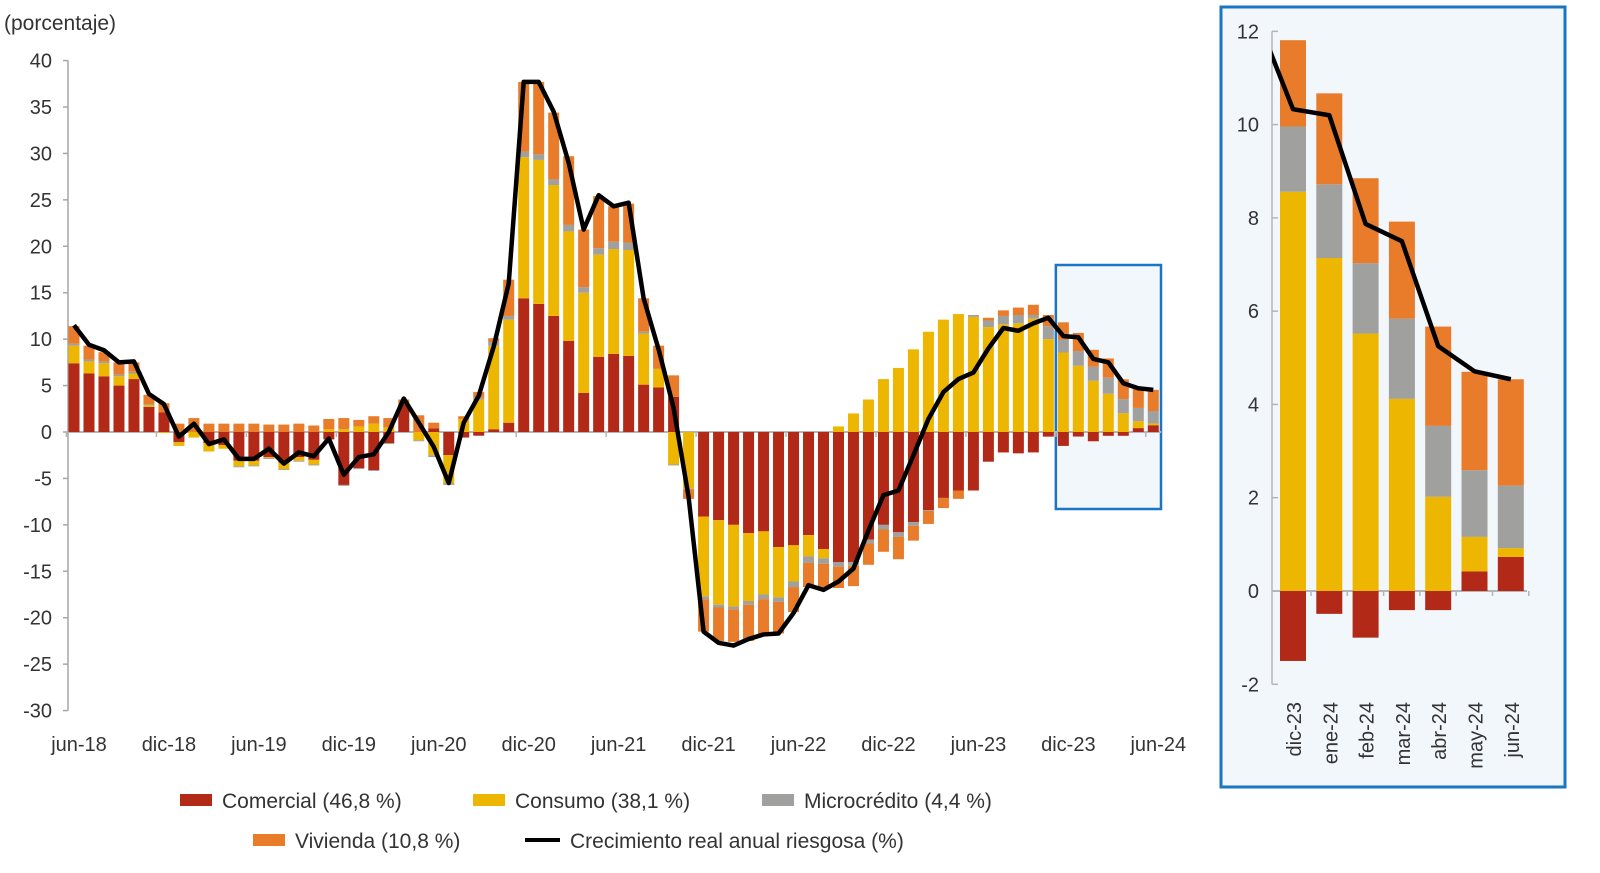 The image size is (1600, 873). Describe the element at coordinates (1253, 592) in the screenshot. I see `inset-y-tick-label: 0` at that location.